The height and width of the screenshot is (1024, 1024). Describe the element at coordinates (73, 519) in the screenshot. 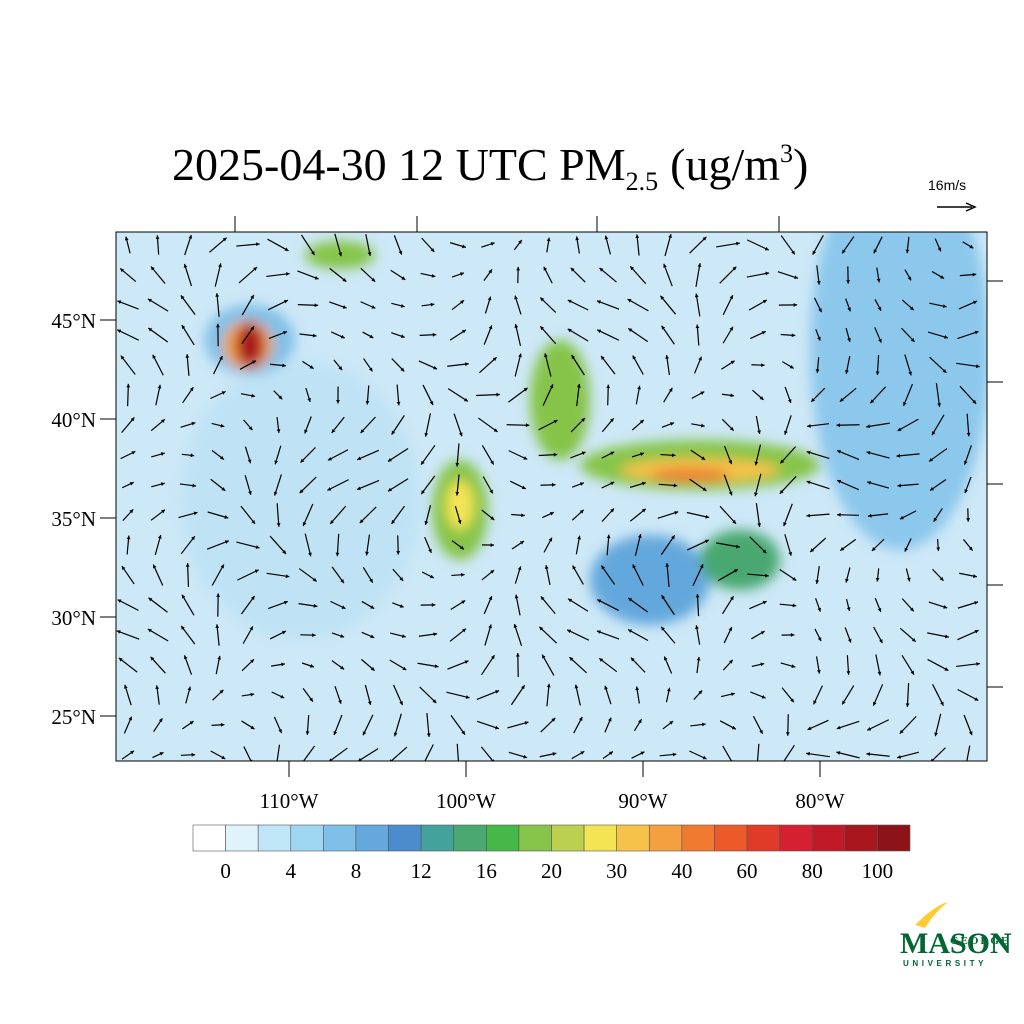

I see `lat-label: 35°N` at that location.